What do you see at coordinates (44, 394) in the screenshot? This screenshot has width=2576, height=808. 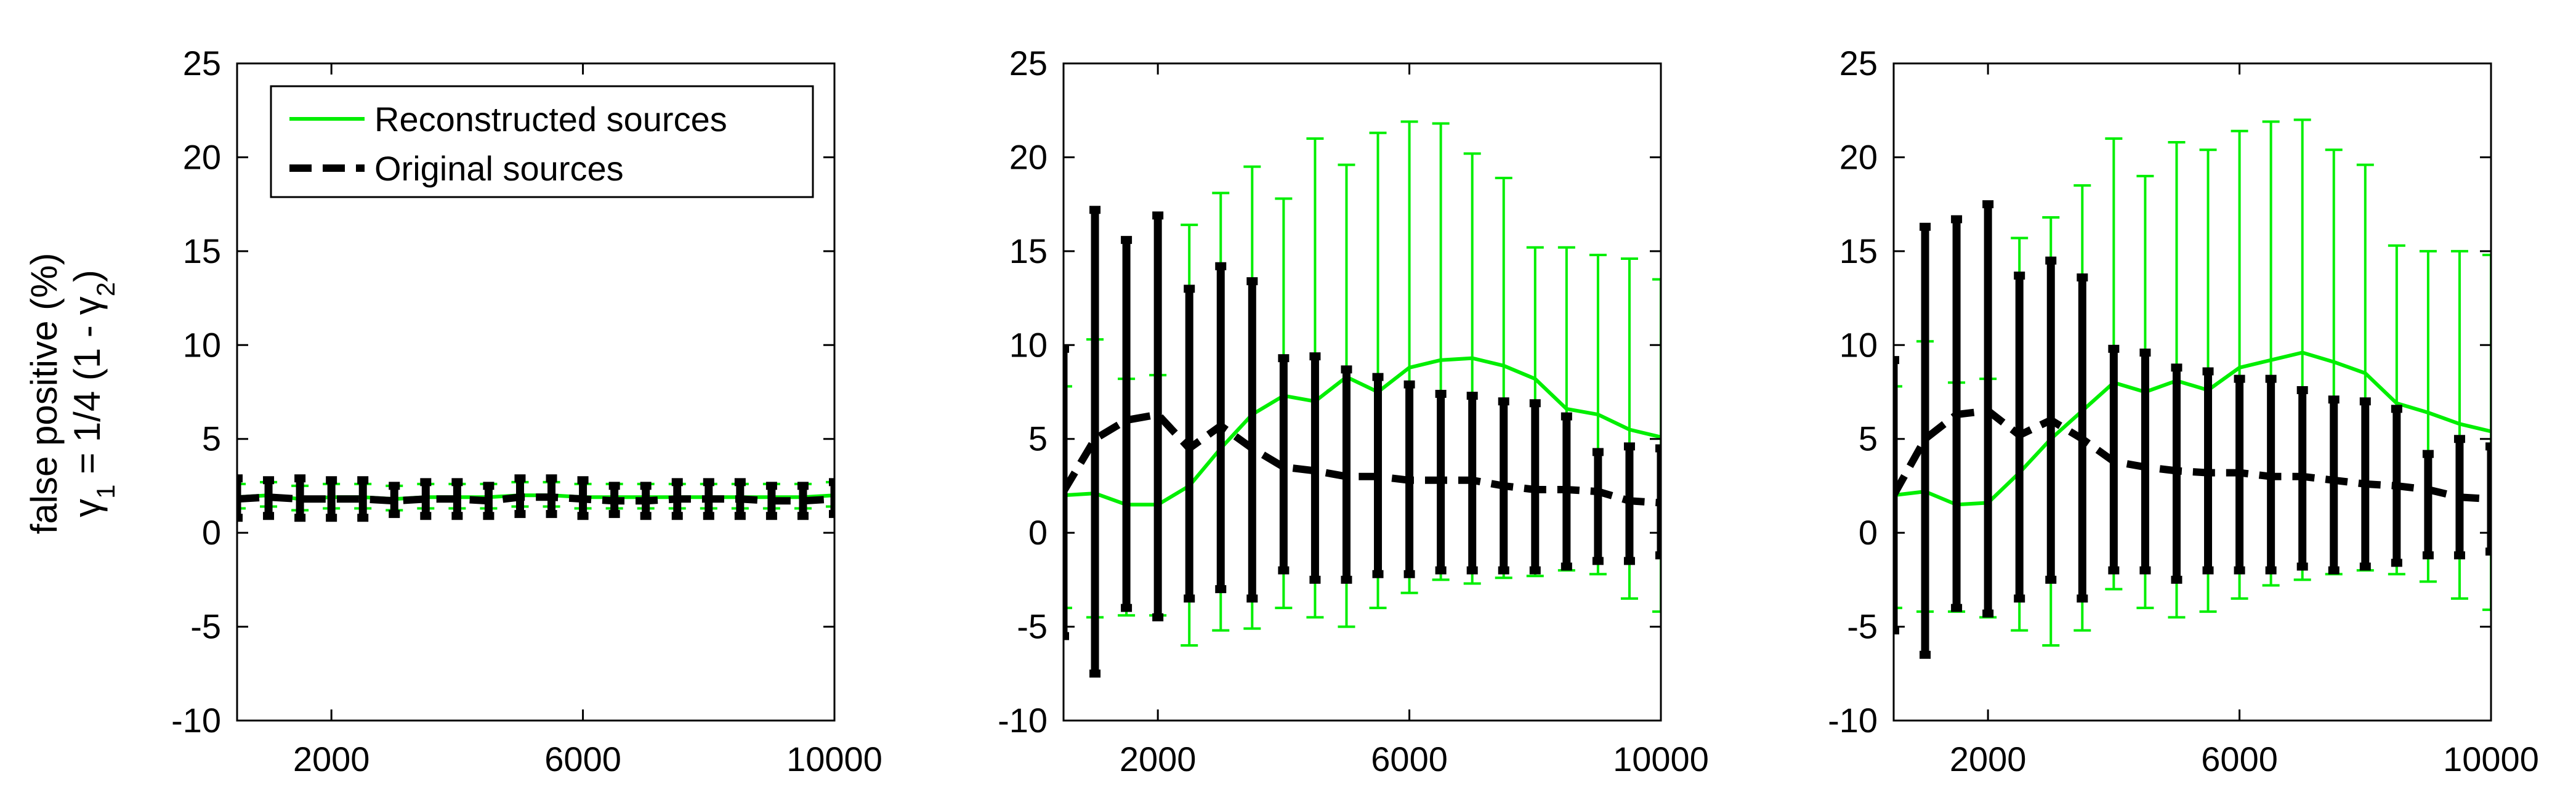 I see `y-axis-title-line1: false positive (%)` at bounding box center [44, 394].